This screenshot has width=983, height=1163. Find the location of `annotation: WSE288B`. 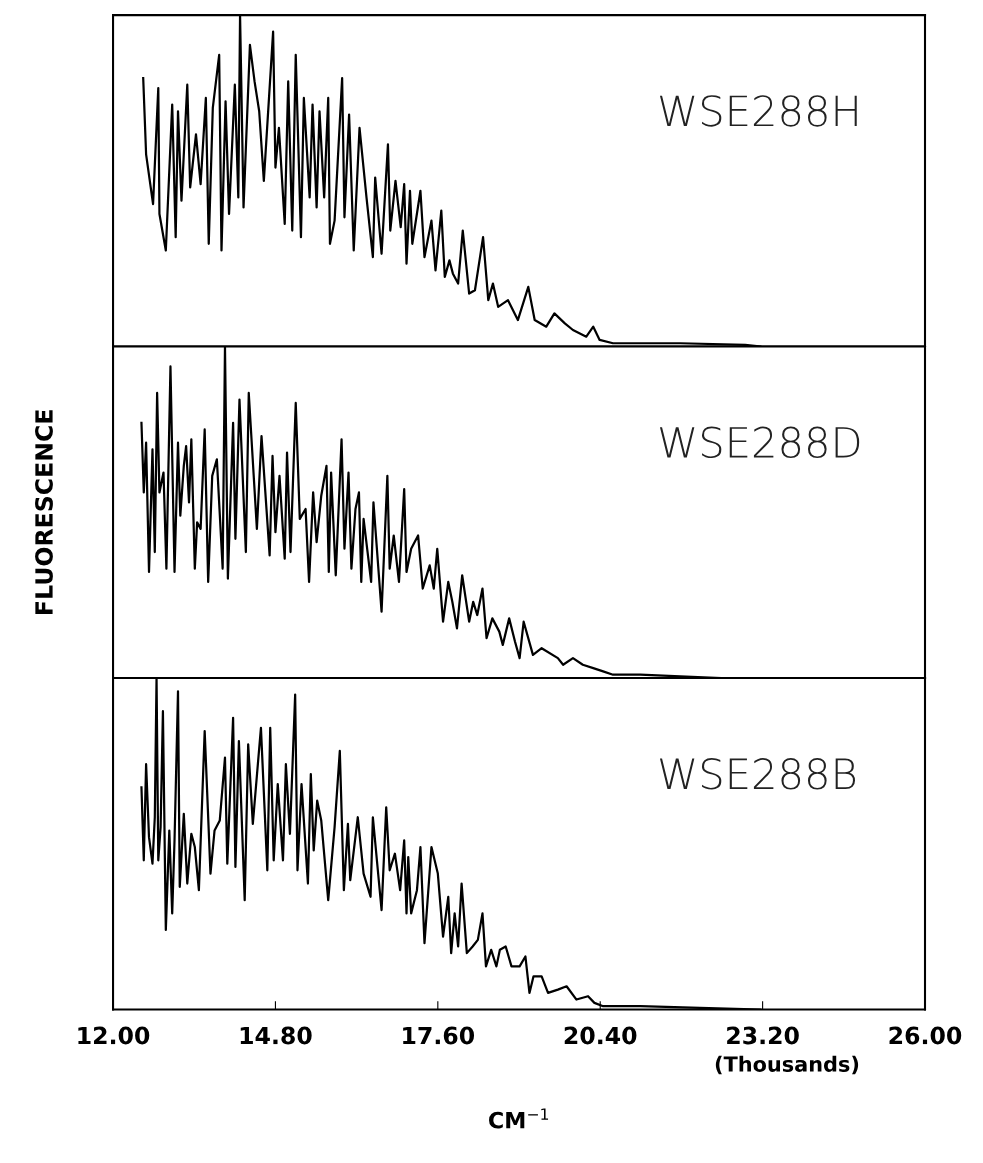

annotation: WSE288B is located at coordinates (757, 774).